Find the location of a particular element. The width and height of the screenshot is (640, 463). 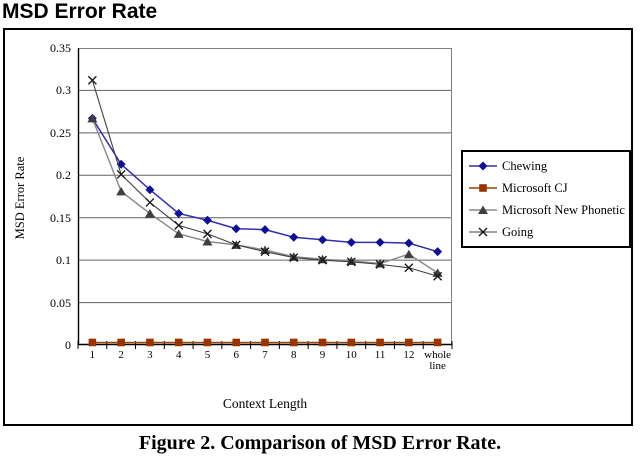

legend-label: Microsoft CJ is located at coordinates (535, 187).